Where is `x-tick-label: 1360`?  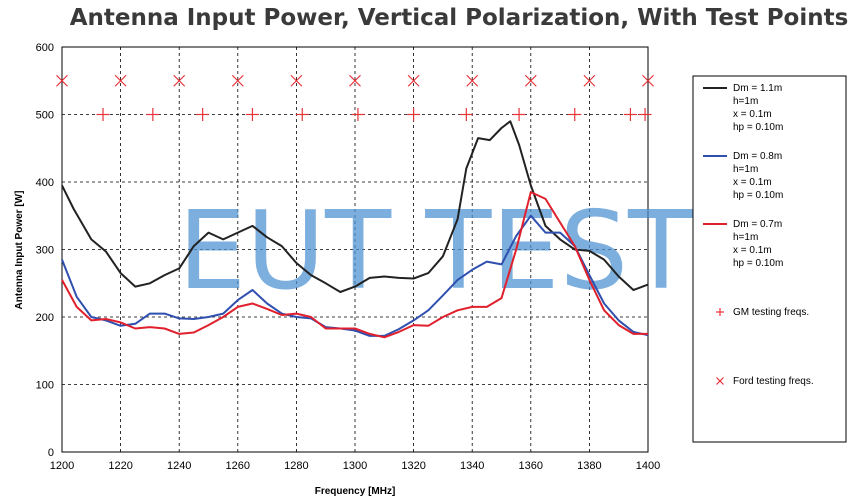
x-tick-label: 1360 is located at coordinates (531, 466).